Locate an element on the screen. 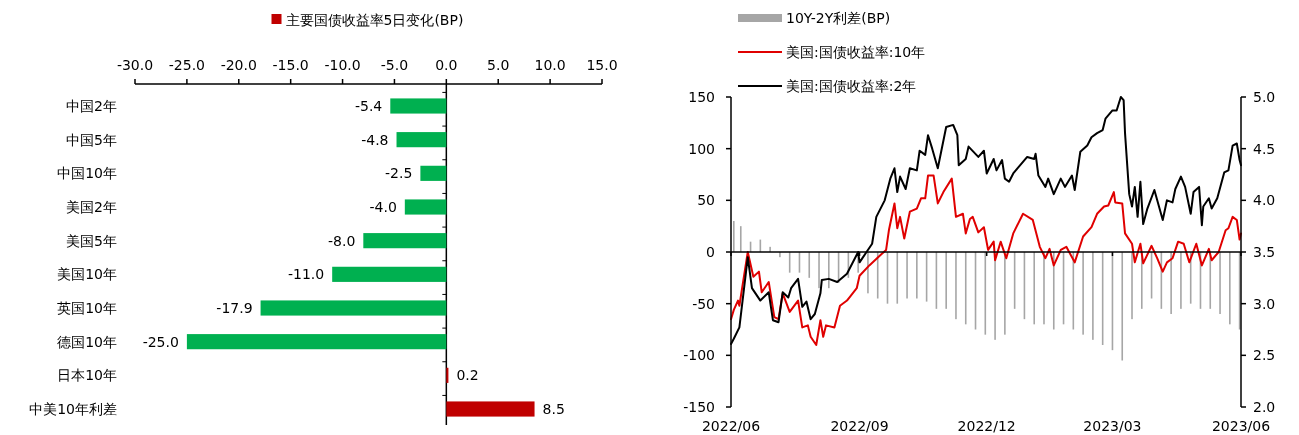 This screenshot has height=435, width=1299. legend-label: 美国:国债收益率:2年 is located at coordinates (851, 86).